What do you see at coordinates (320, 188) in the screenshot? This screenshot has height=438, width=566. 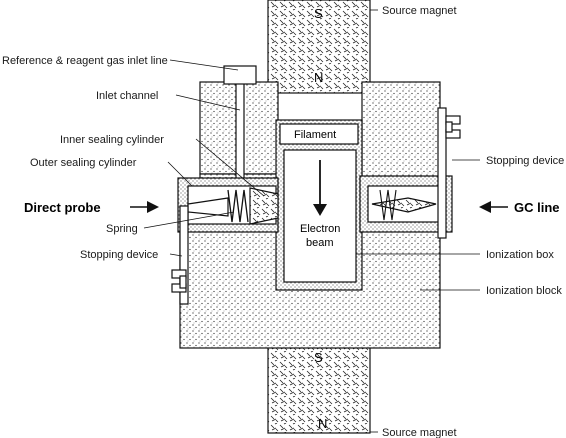 I see `electron-beam-arrow` at bounding box center [320, 188].